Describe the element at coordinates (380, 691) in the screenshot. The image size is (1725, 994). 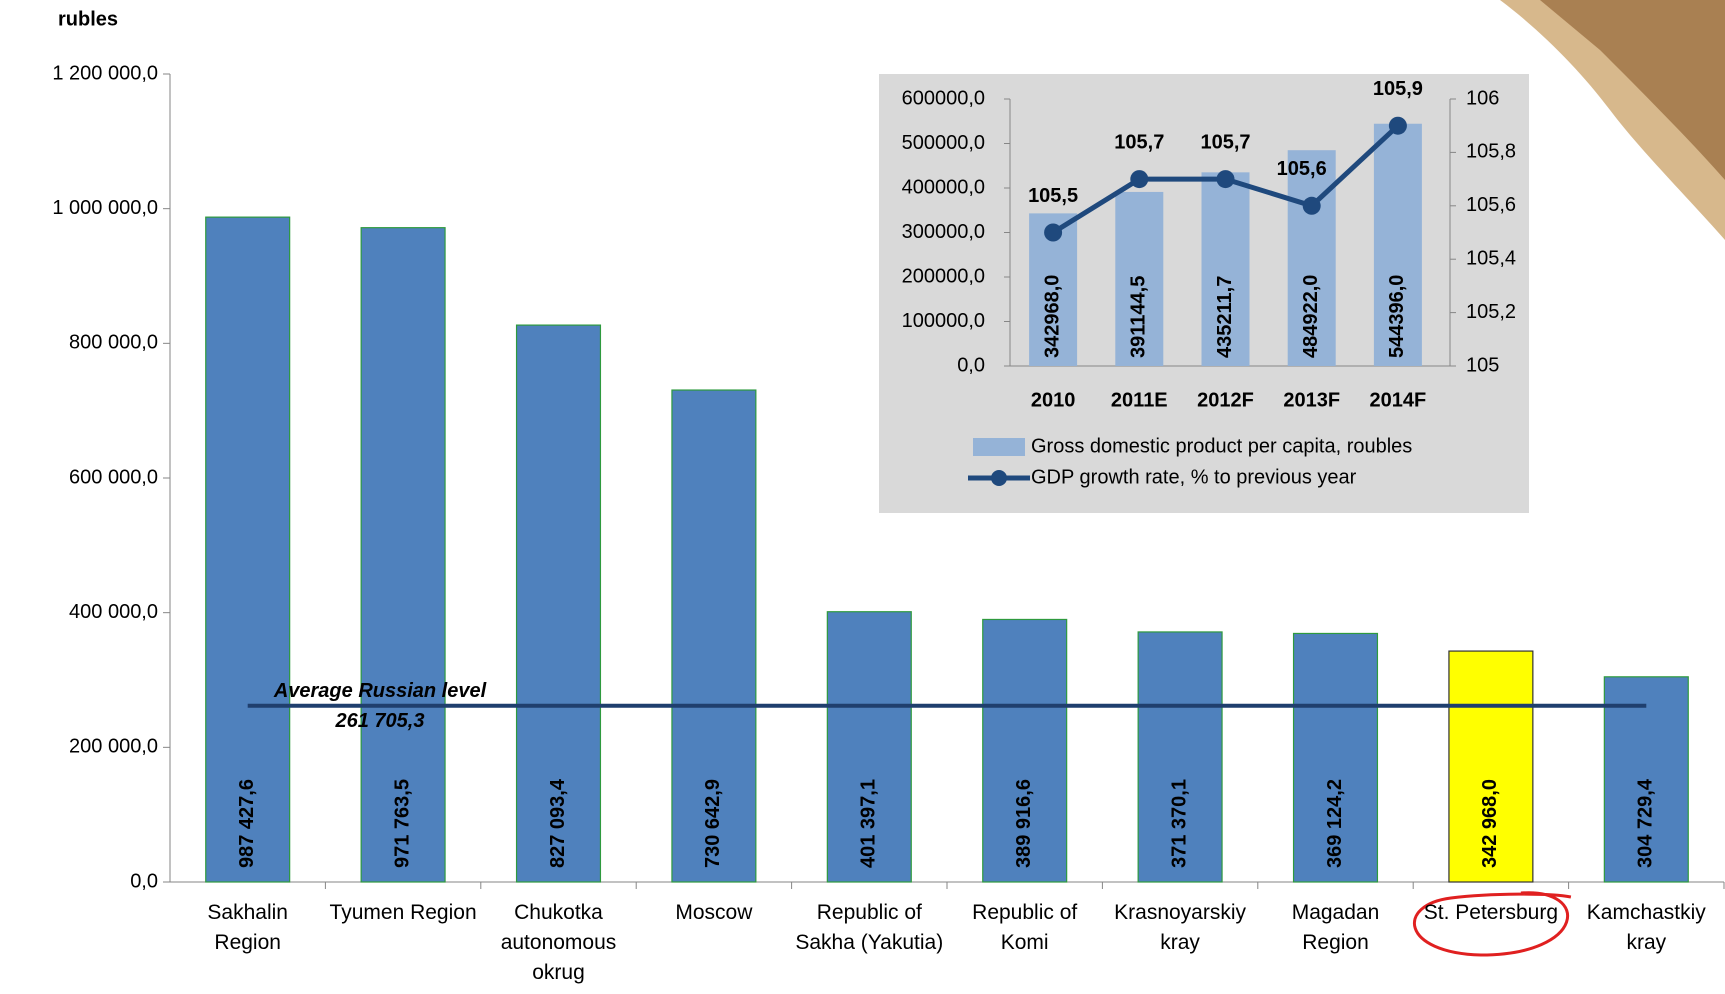
I see `reference-label: Average Russian level` at that location.